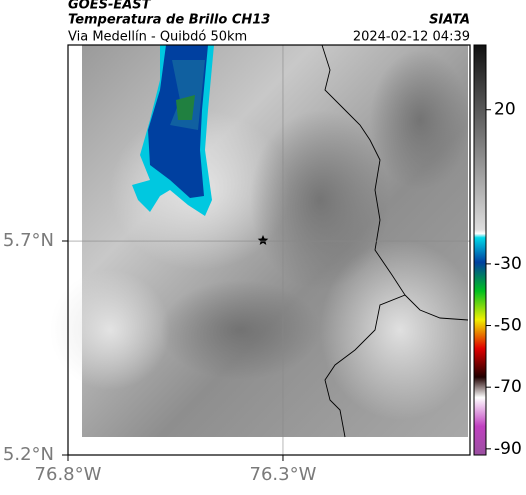  What do you see at coordinates (28, 240) in the screenshot?
I see `y-tick-label: 5.7°N` at bounding box center [28, 240].